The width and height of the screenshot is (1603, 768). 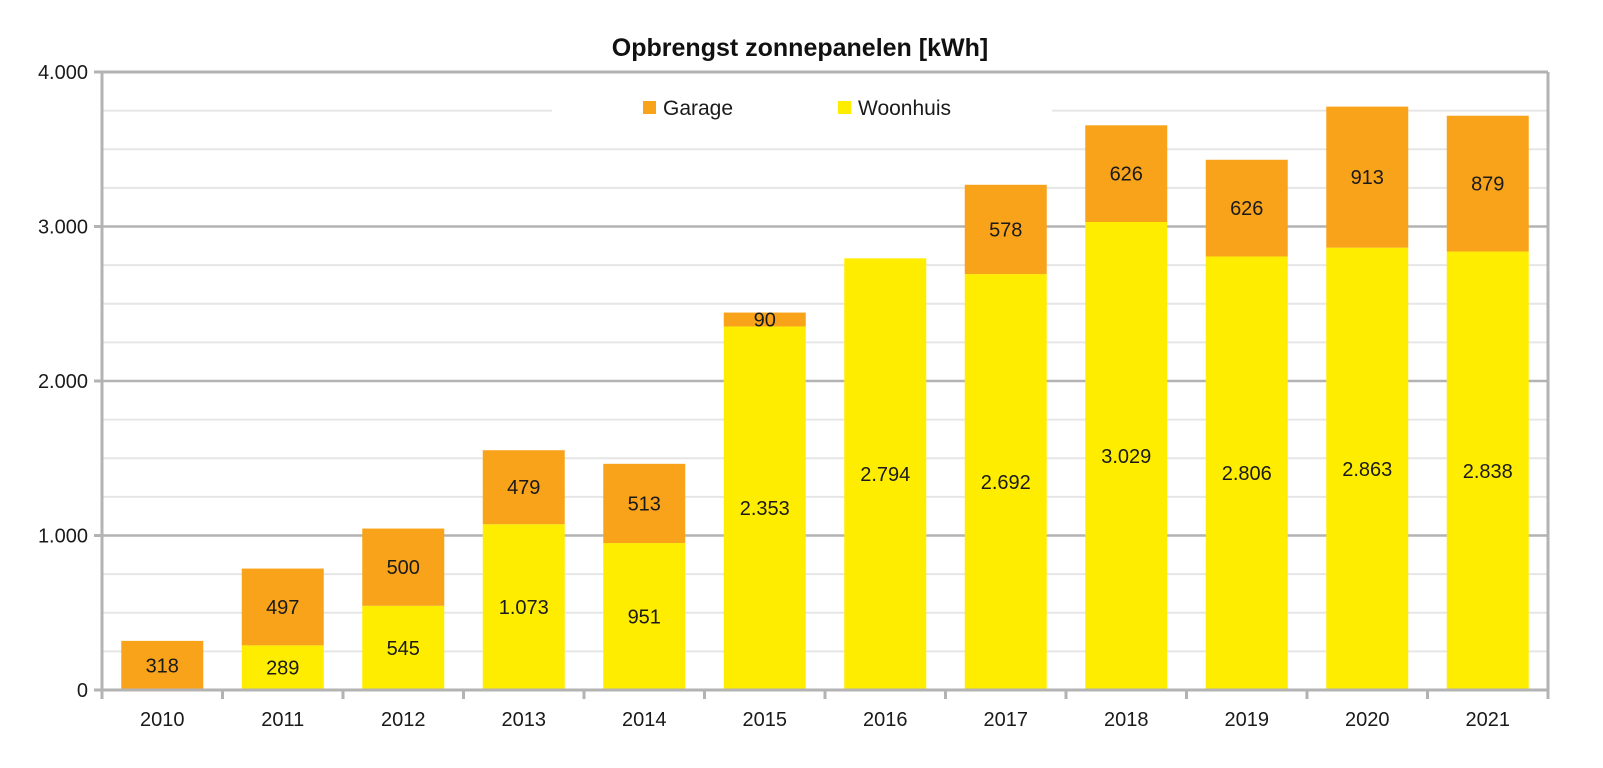 What do you see at coordinates (63, 73) in the screenshot?
I see `y-tick-label: 4.000` at bounding box center [63, 73].